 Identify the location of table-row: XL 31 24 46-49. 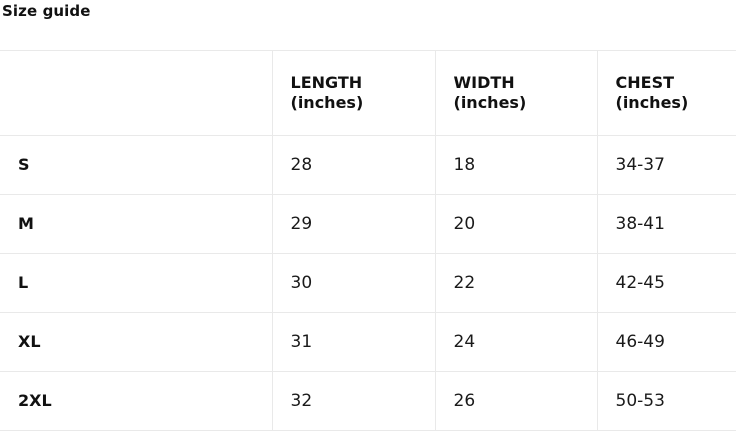
(368, 342).